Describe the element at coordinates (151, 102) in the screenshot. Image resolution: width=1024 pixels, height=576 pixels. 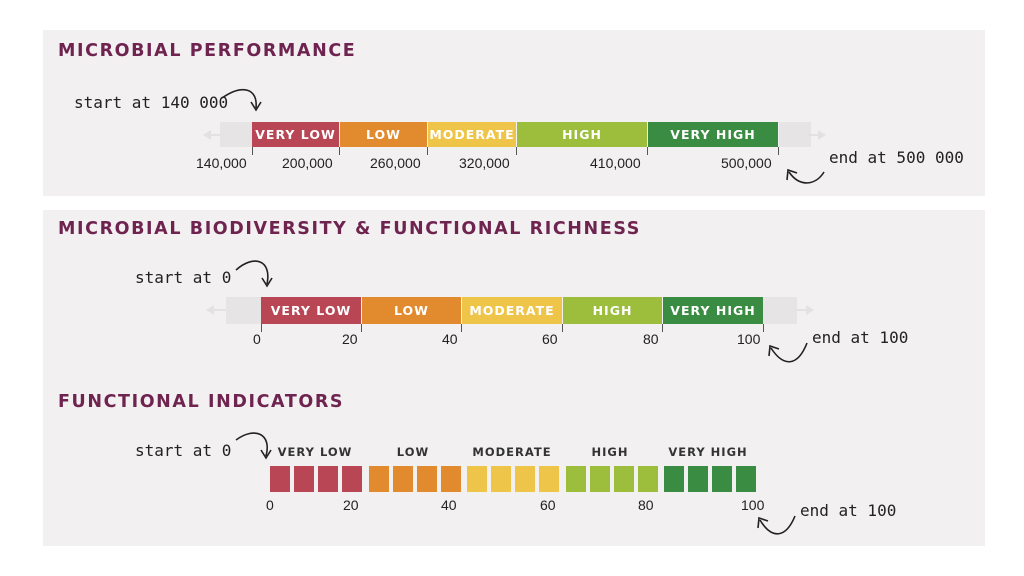
I see `start-note: start at 140 000` at that location.